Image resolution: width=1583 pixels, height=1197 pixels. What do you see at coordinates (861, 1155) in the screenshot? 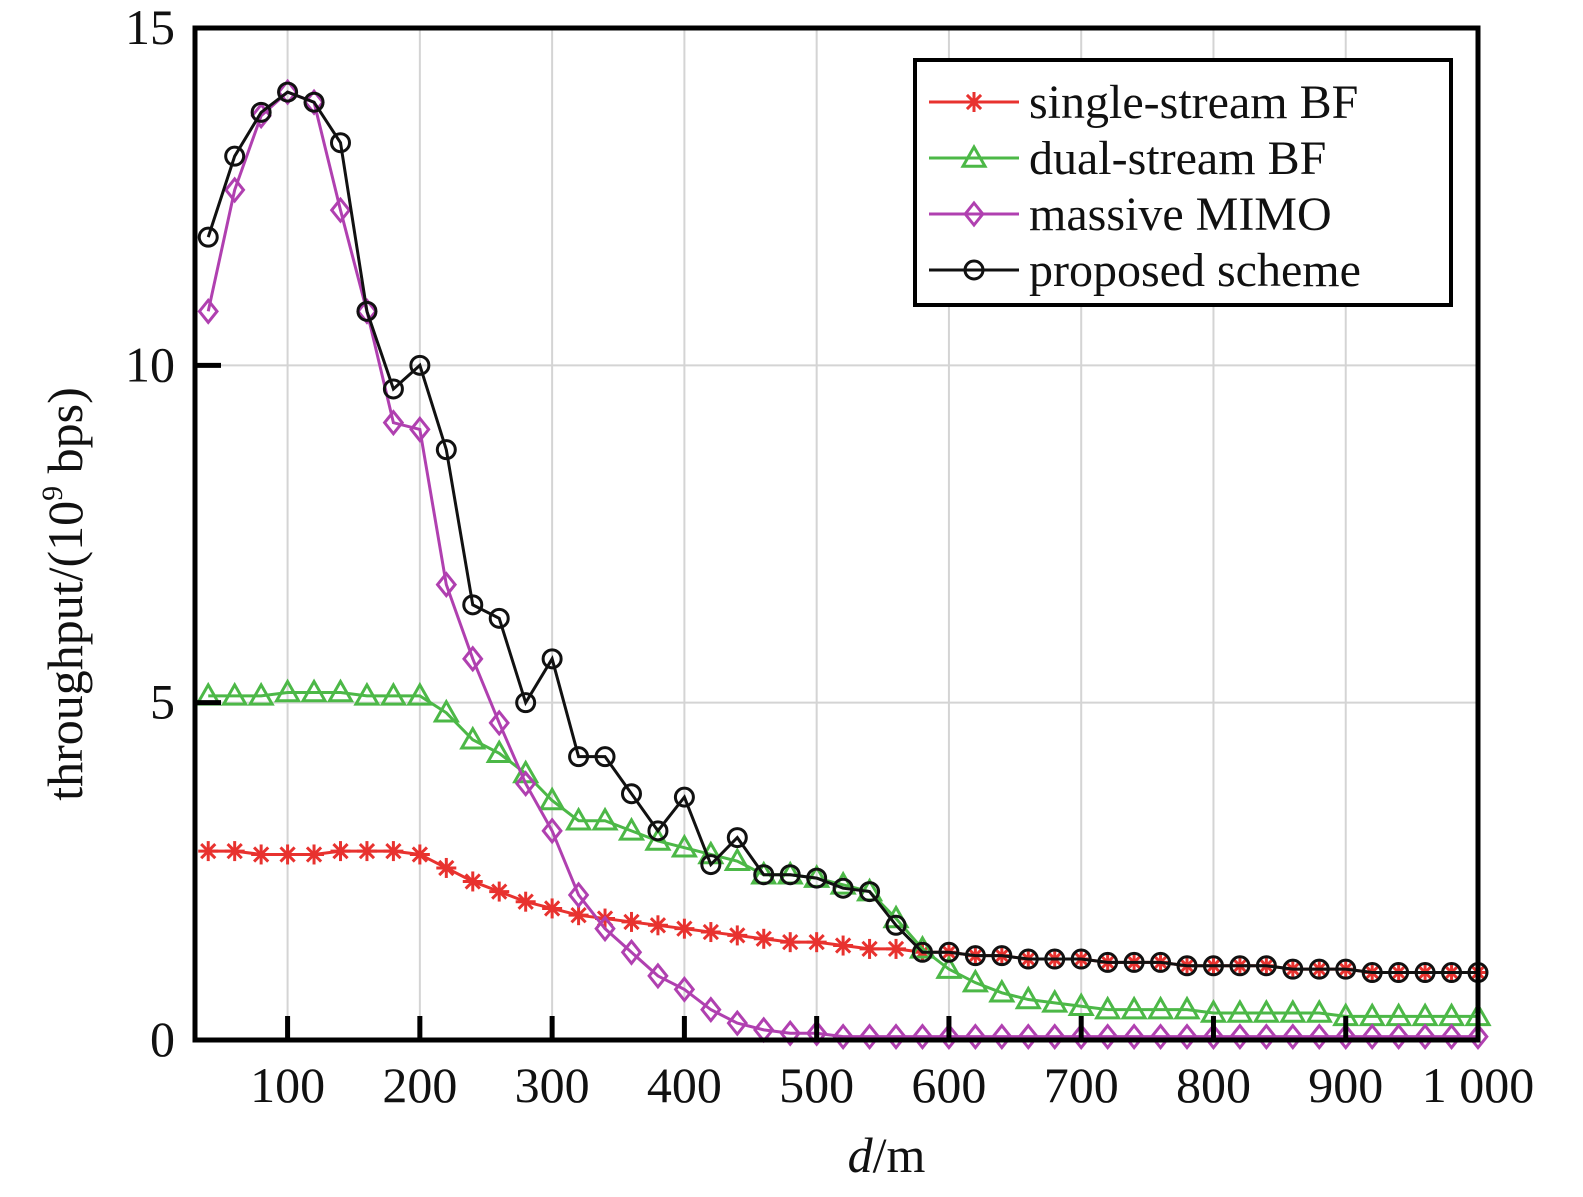
I see `x-axis-title-italic: d` at bounding box center [861, 1155].